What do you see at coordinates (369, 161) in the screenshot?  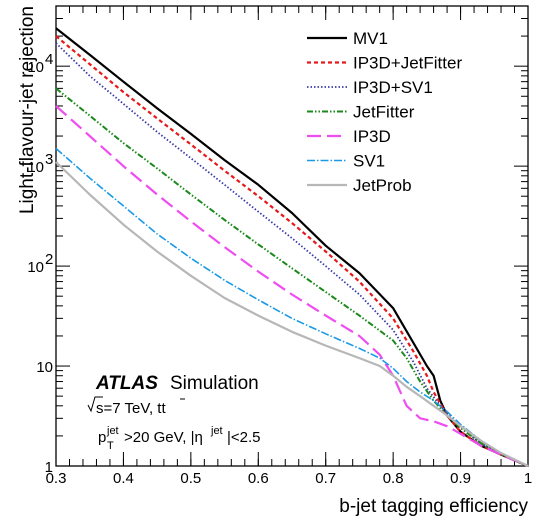 I see `legend-label-sv1: SV1` at bounding box center [369, 161].